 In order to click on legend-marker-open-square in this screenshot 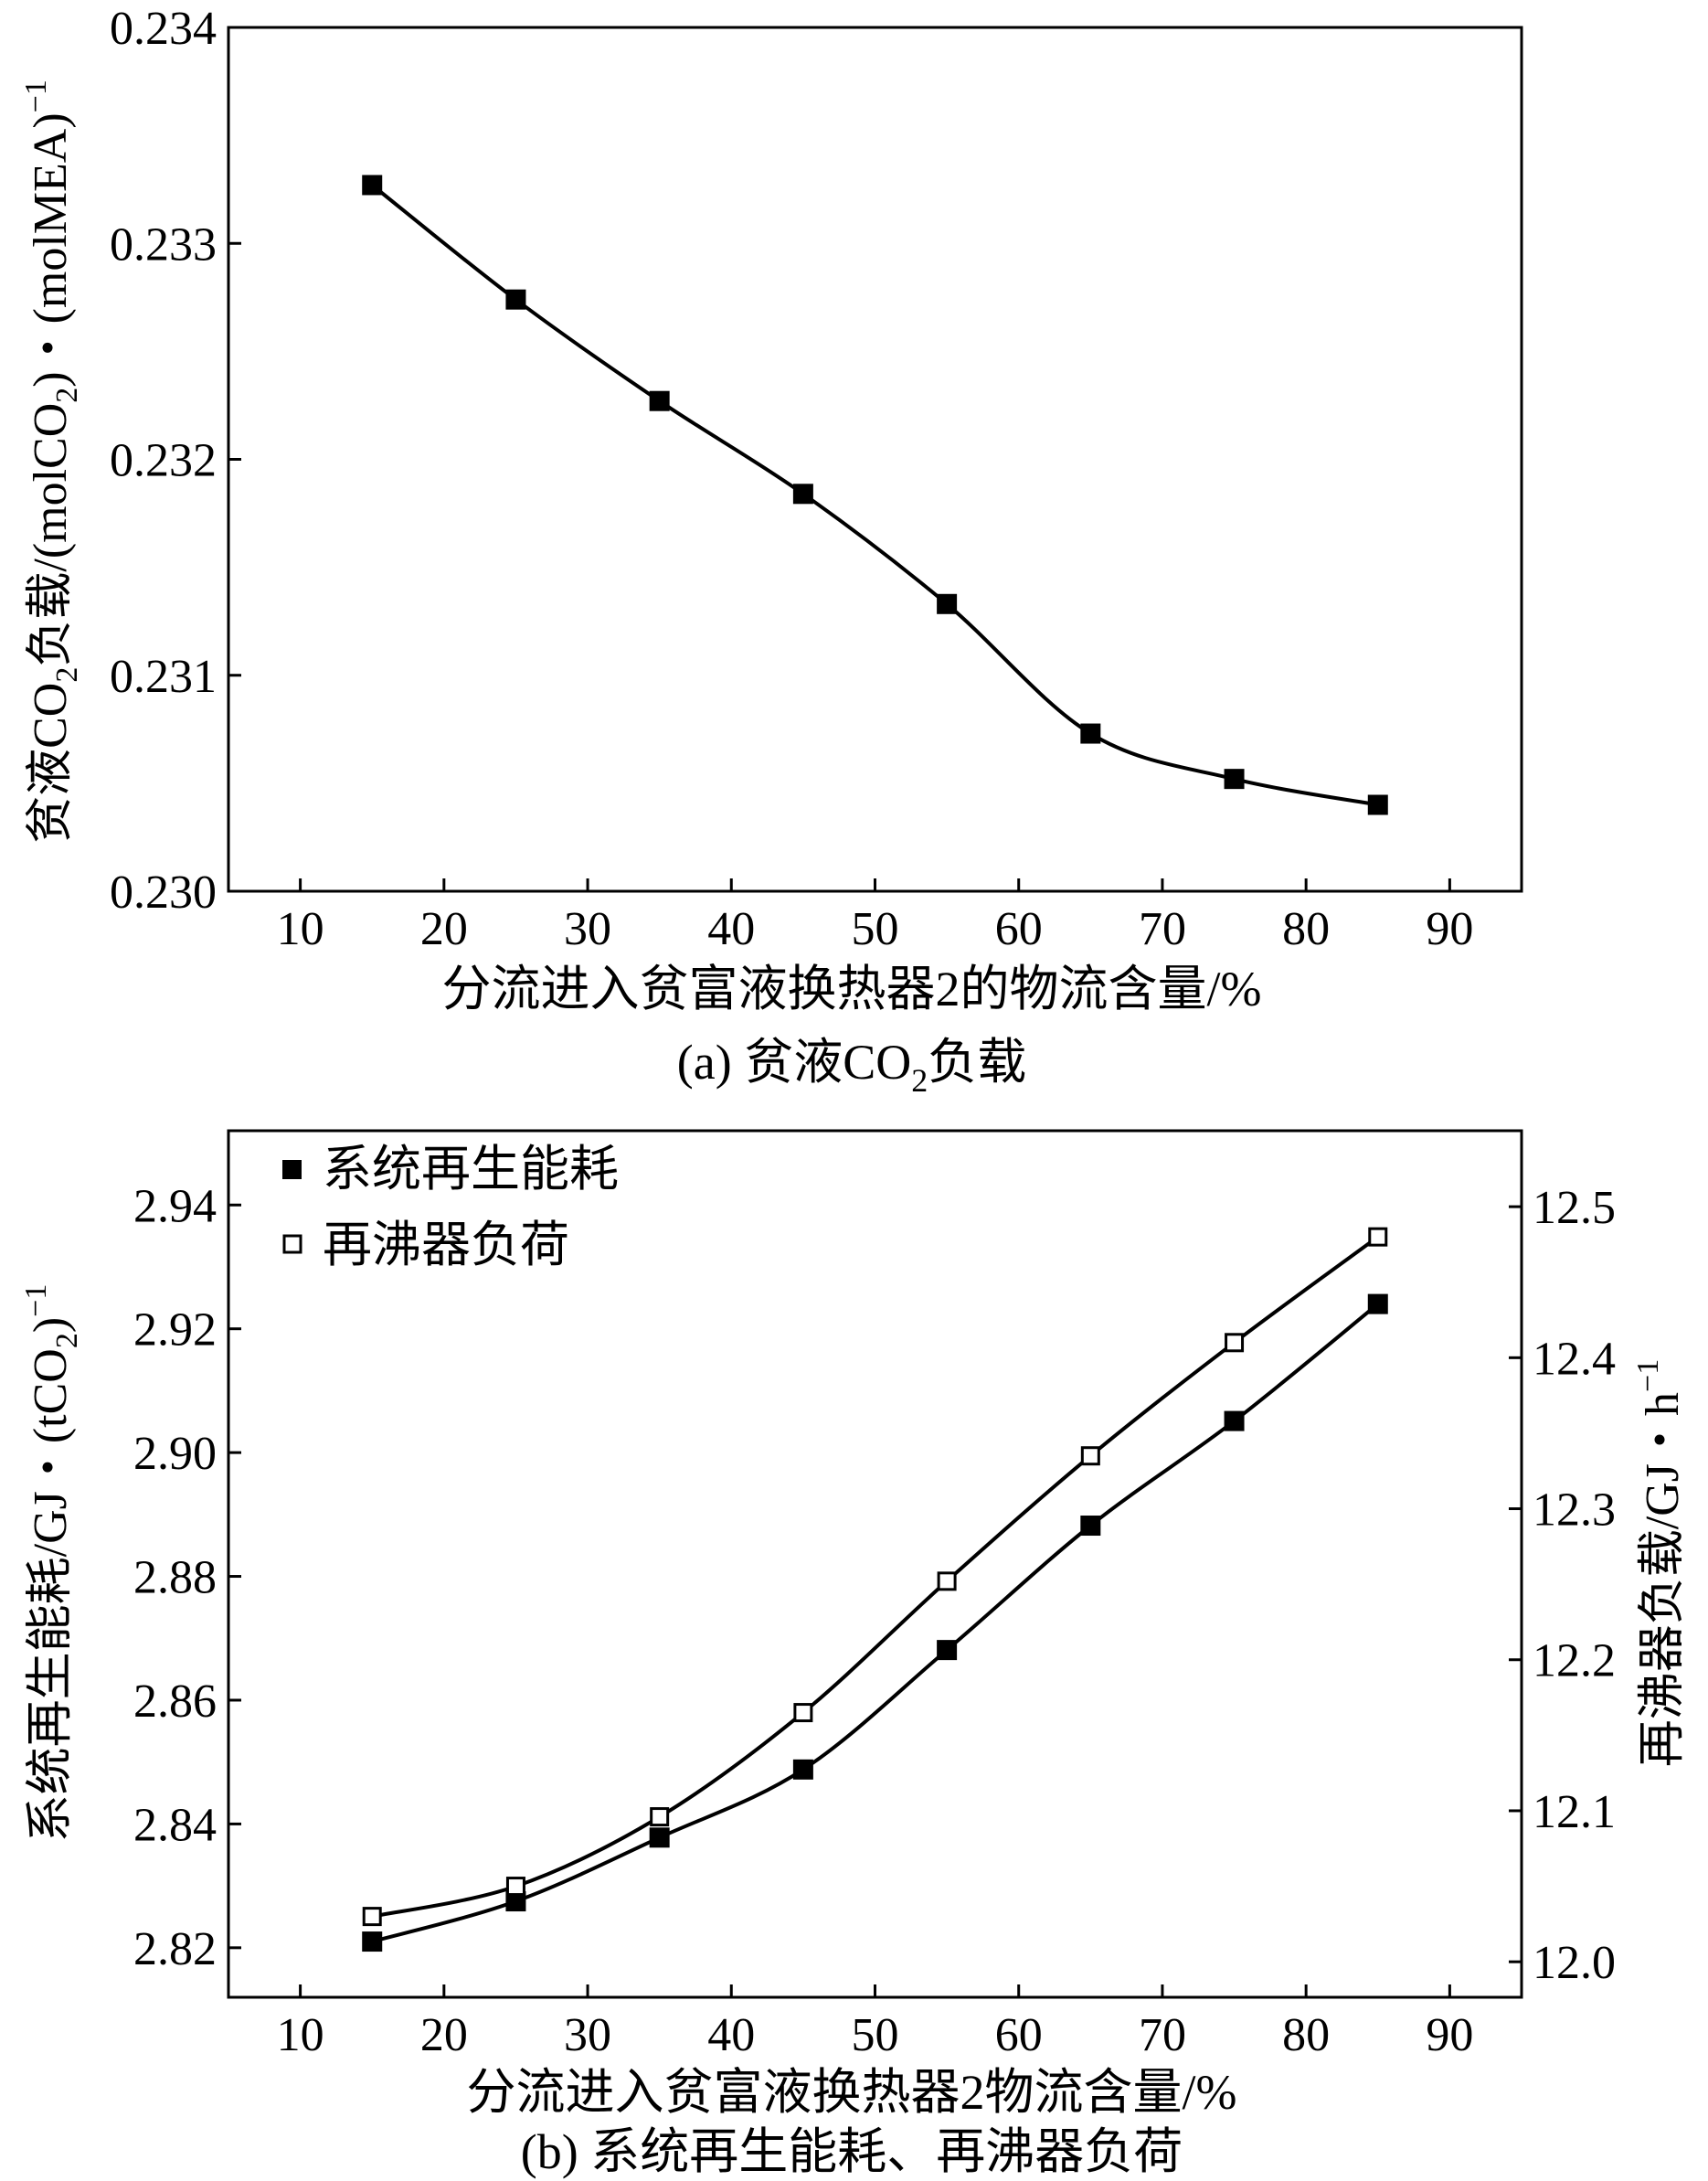, I will do `click(292, 1244)`.